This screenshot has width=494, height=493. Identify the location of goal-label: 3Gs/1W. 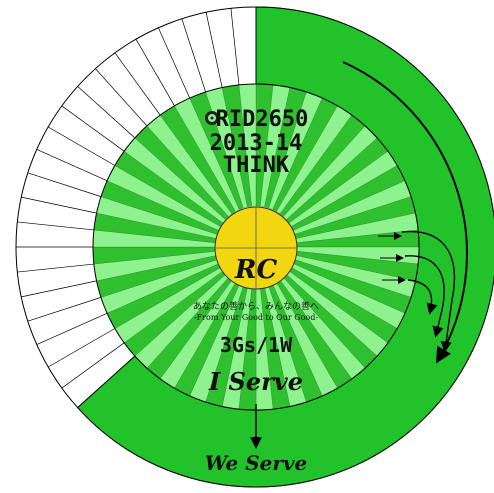
(256, 345).